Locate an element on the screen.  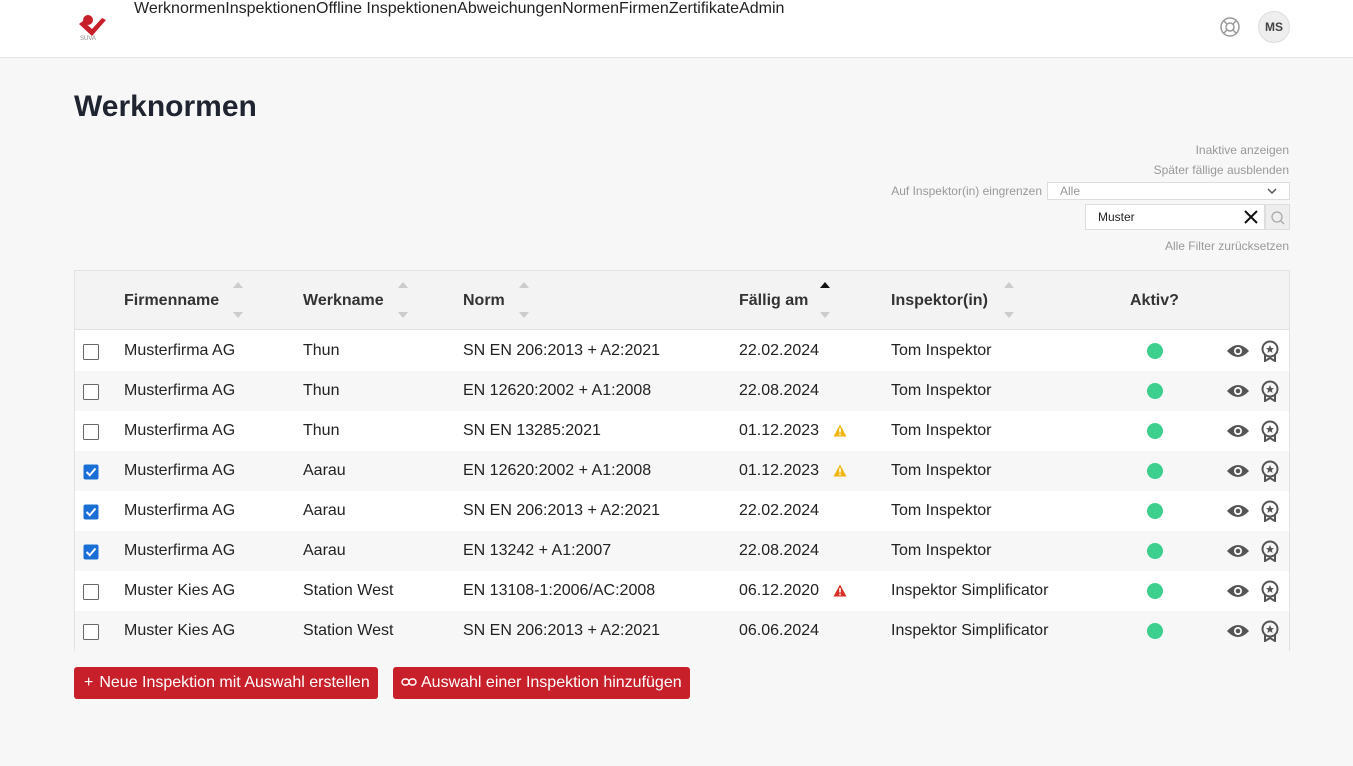
nav-item: Firmen is located at coordinates (644, 8).